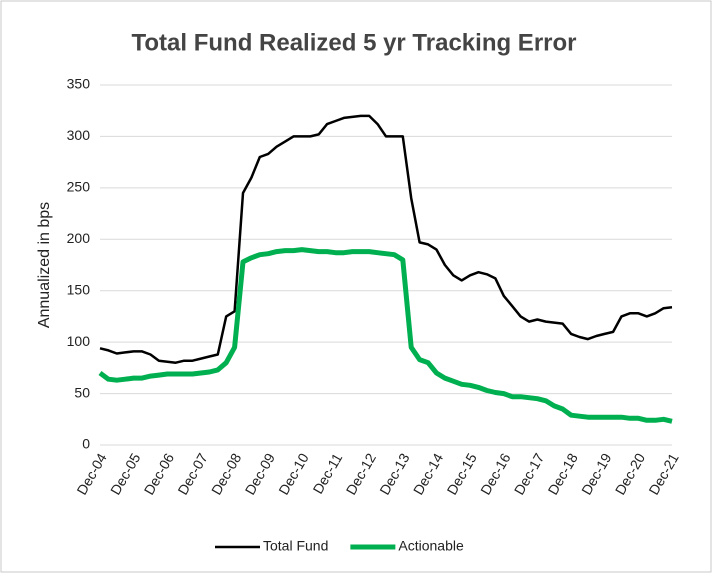 The height and width of the screenshot is (578, 712). I want to click on y-tick-label: 350, so click(79, 84).